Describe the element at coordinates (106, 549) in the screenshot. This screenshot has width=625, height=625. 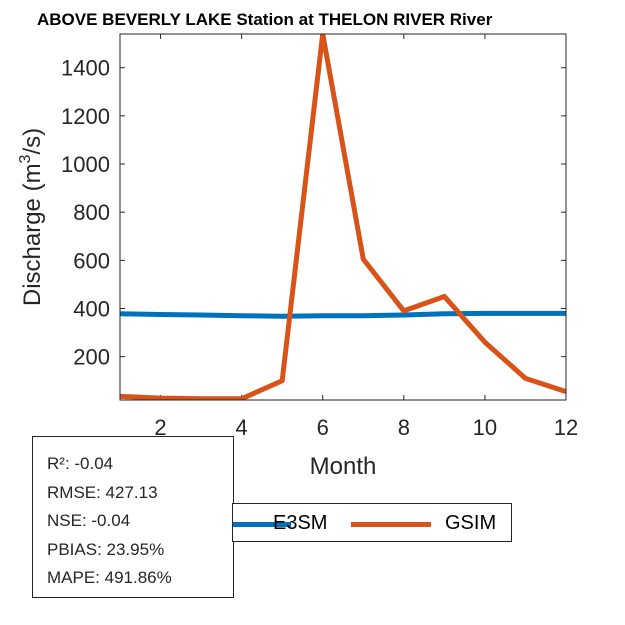
I see `stat-pbias: PBIAS: 23.95%` at that location.